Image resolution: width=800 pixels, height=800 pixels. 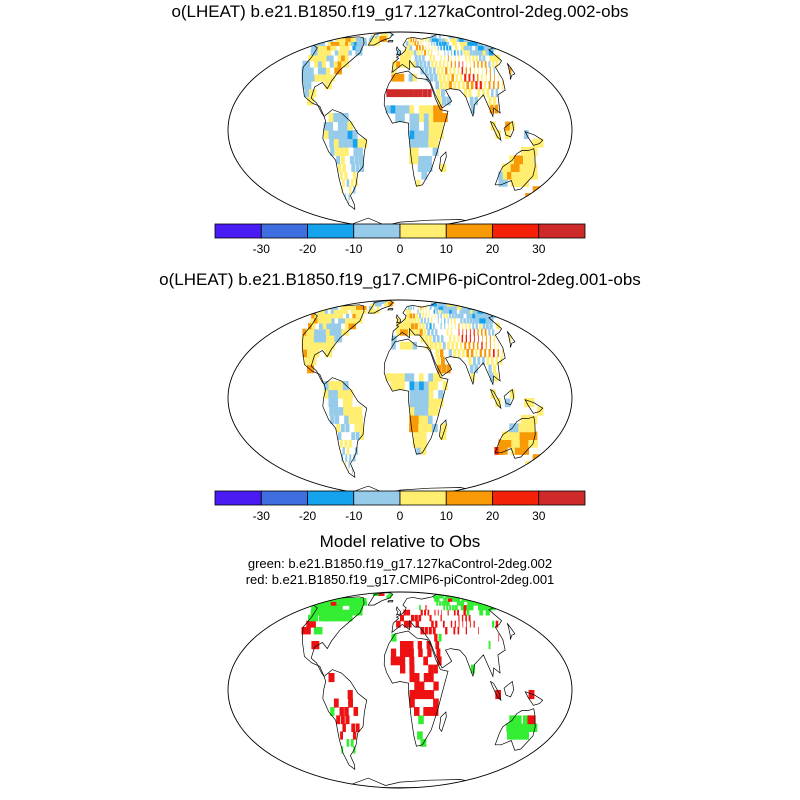 What do you see at coordinates (400, 249) in the screenshot?
I see `colorbar-tick-label: 0` at bounding box center [400, 249].